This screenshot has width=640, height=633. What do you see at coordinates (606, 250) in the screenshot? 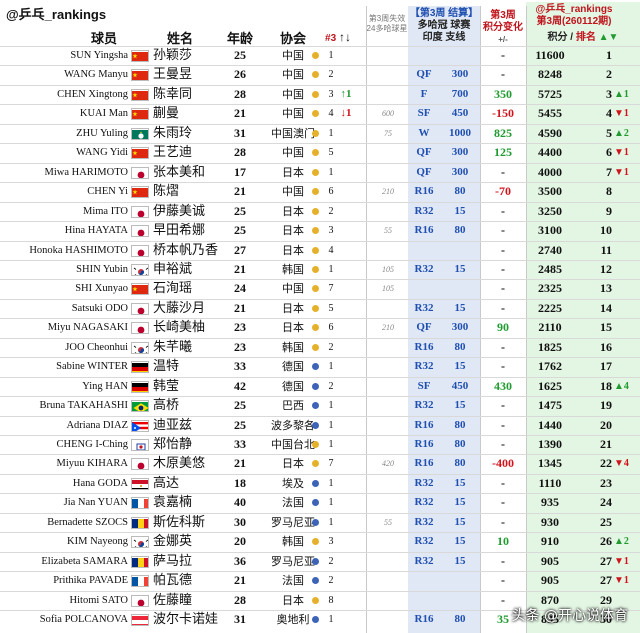
I see `current-rank: 11` at bounding box center [606, 250].